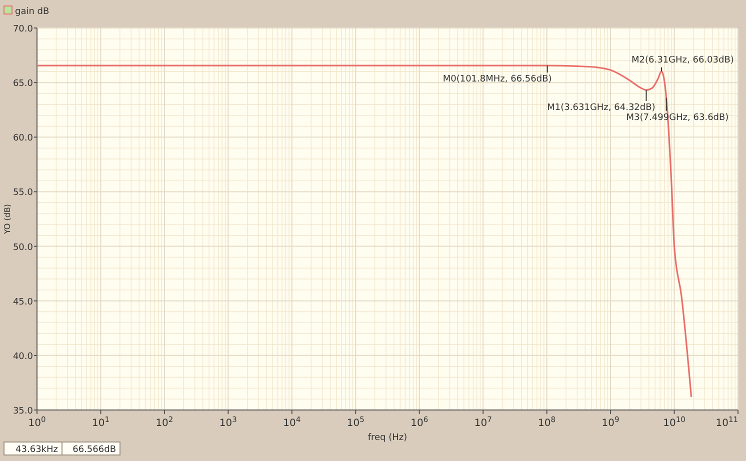 The image size is (746, 461). Describe the element at coordinates (101, 421) in the screenshot. I see `x-tick-label: 10$^{1}$` at that location.